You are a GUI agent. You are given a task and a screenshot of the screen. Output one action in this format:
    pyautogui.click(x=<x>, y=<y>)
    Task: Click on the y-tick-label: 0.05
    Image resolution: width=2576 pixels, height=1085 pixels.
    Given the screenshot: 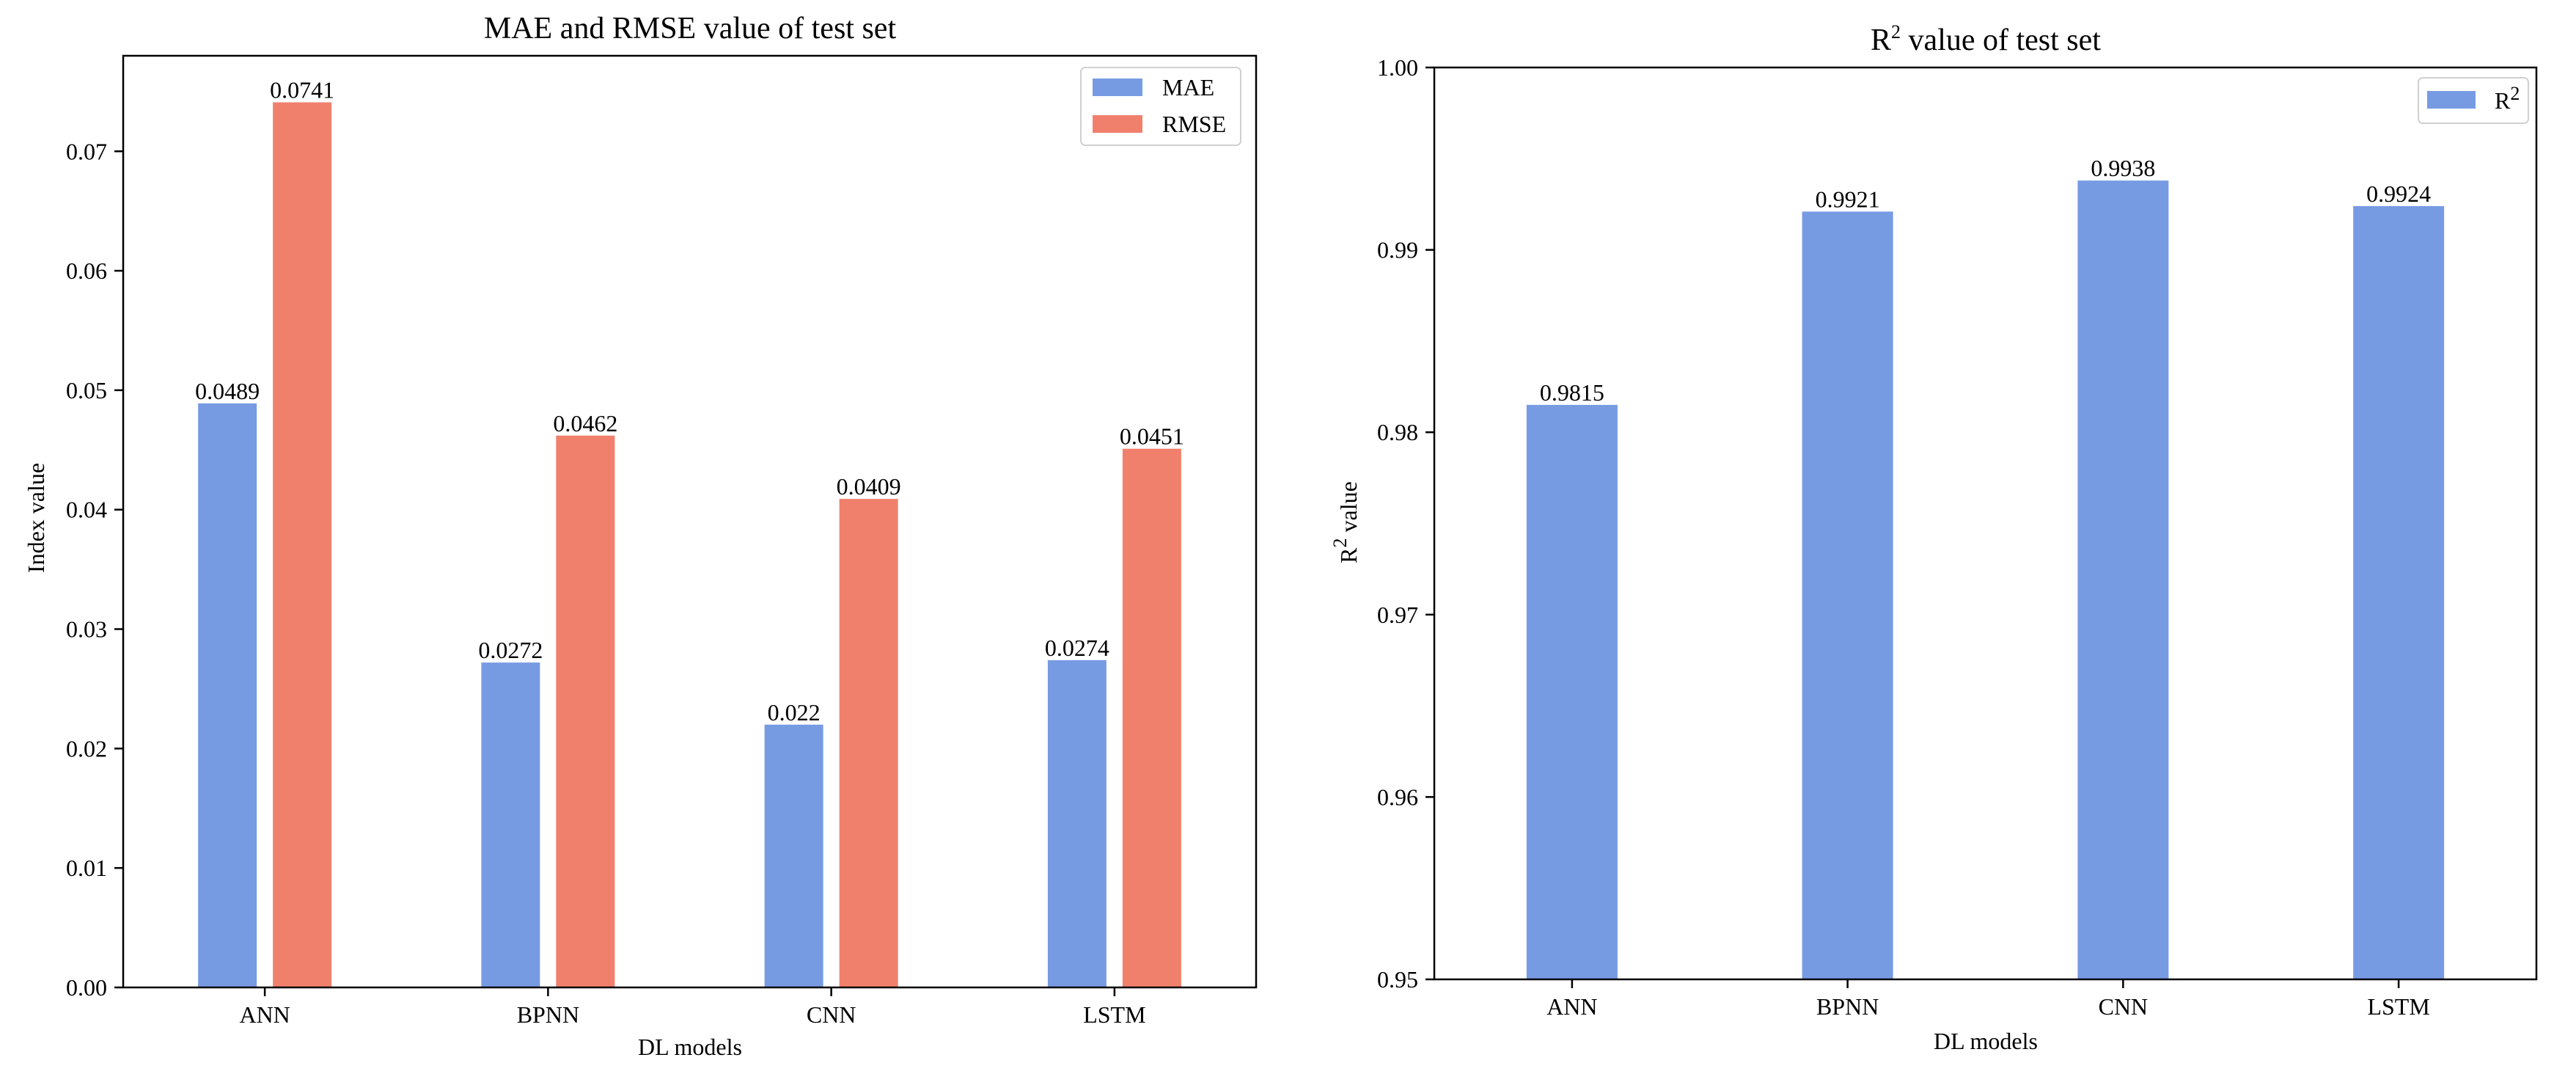 What is the action you would take?
    pyautogui.click(x=87, y=390)
    